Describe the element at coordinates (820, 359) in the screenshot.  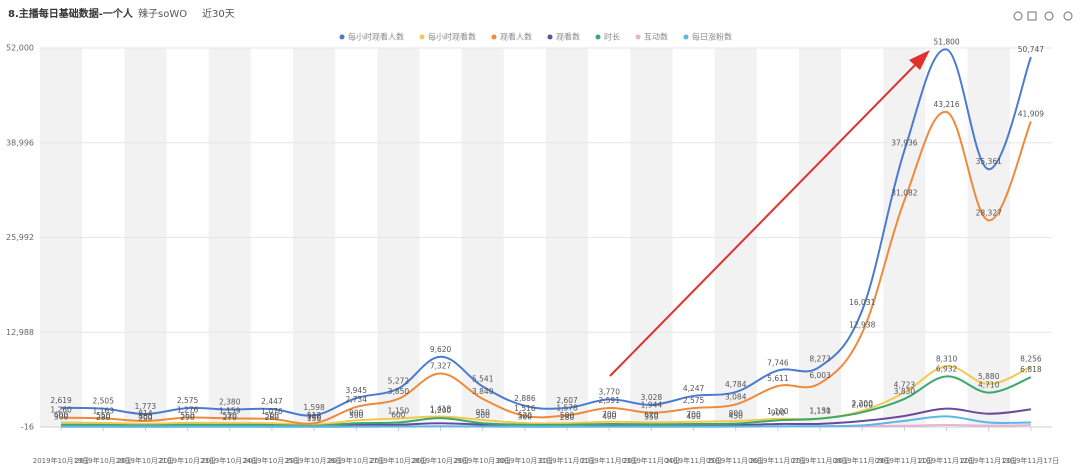
I see `data-label: 8,273` at that location.